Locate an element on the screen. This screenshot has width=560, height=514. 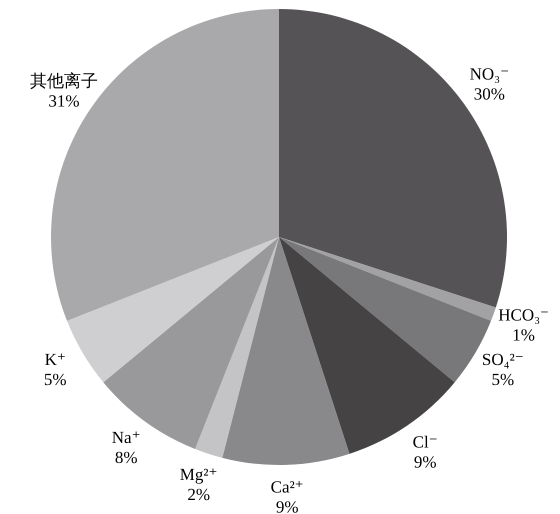
data-label: 31% is located at coordinates (64, 100).